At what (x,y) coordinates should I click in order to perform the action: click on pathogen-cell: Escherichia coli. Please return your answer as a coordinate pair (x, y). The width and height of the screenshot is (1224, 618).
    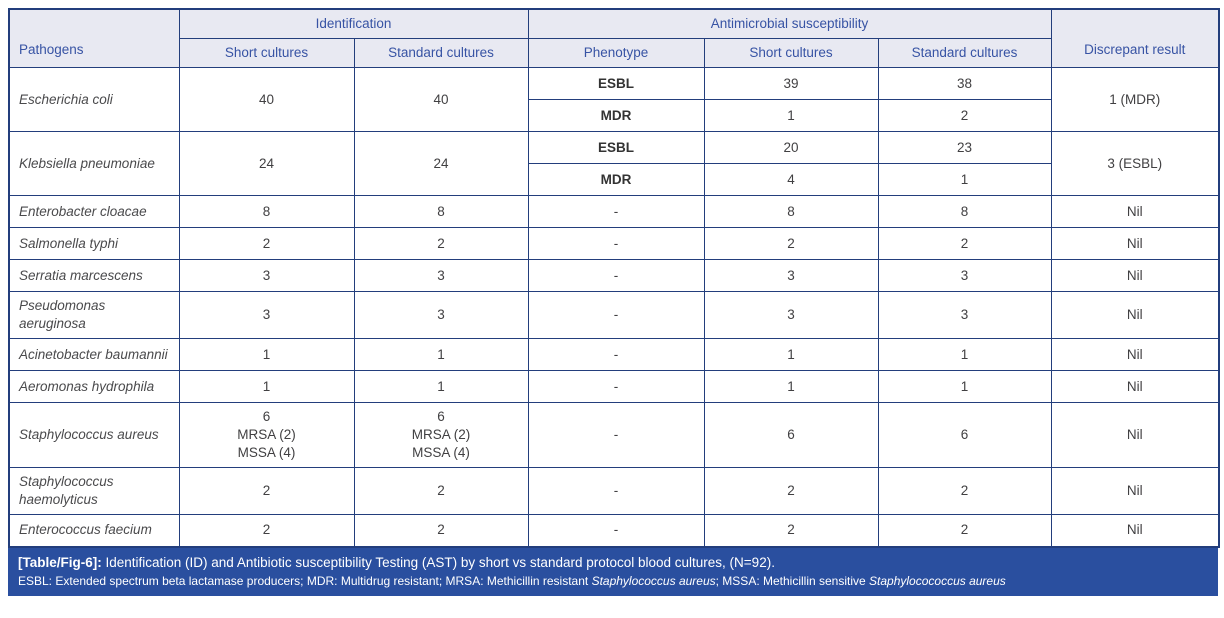
    Looking at the image, I should click on (94, 99).